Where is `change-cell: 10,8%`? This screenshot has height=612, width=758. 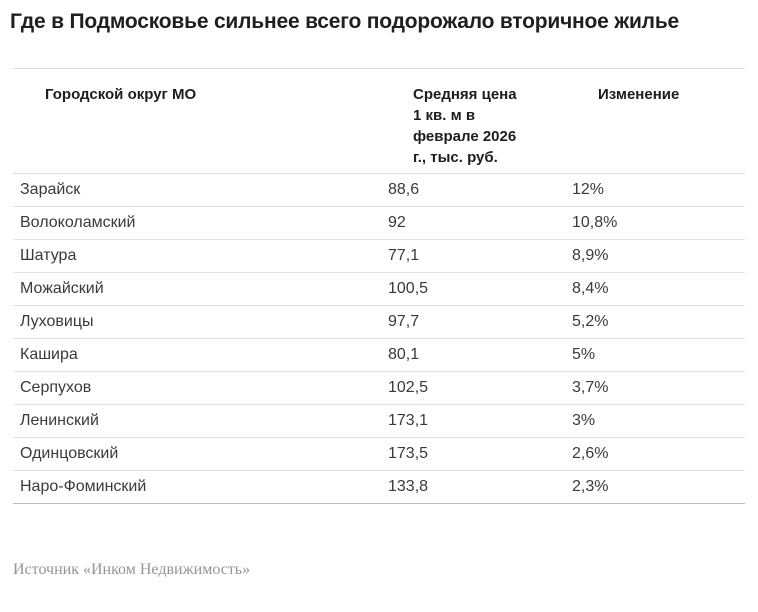
change-cell: 10,8% is located at coordinates (595, 222).